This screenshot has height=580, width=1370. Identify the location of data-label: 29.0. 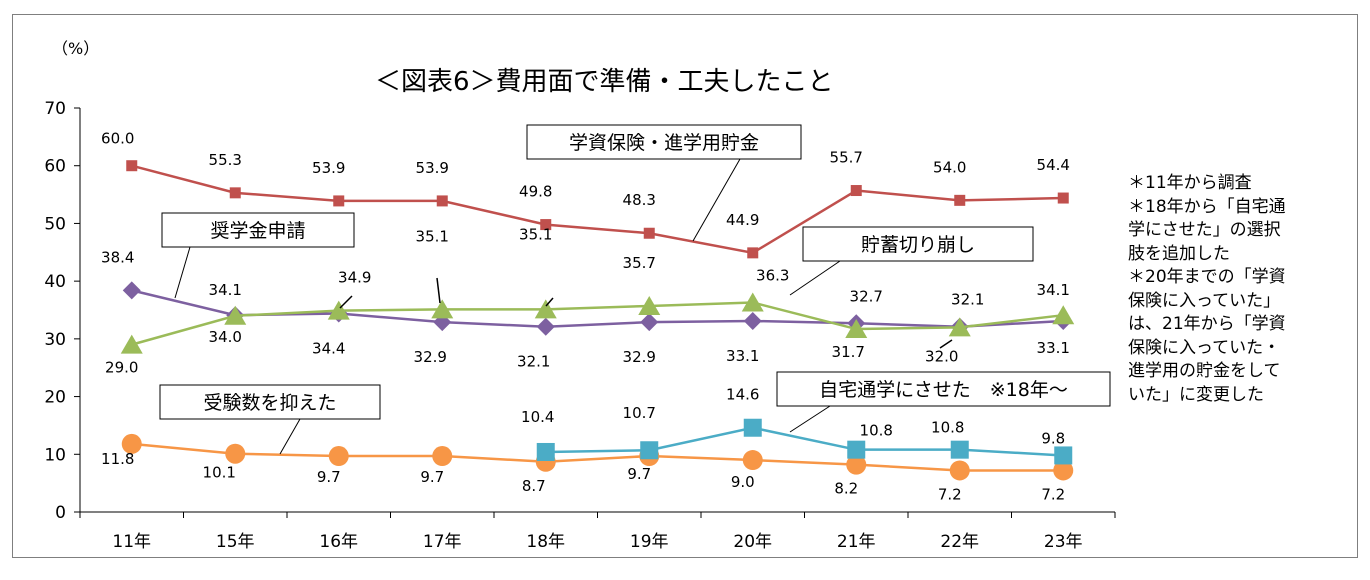
(121, 368).